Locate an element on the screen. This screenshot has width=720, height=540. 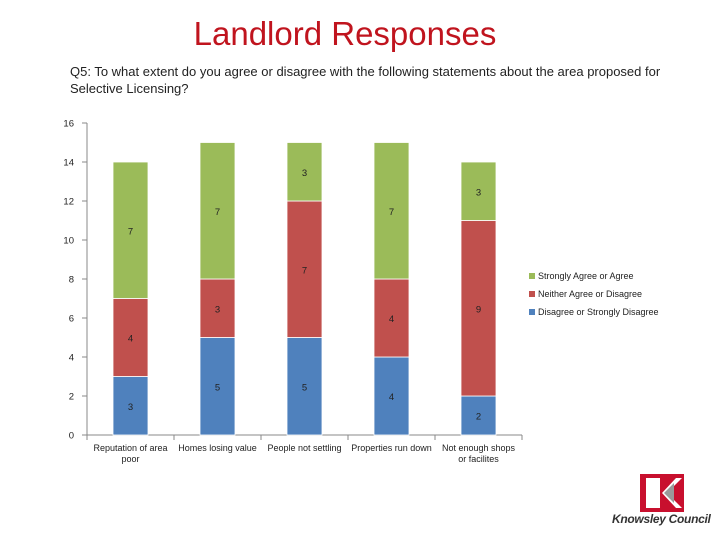
x-tick-label: poor is located at coordinates (130, 459).